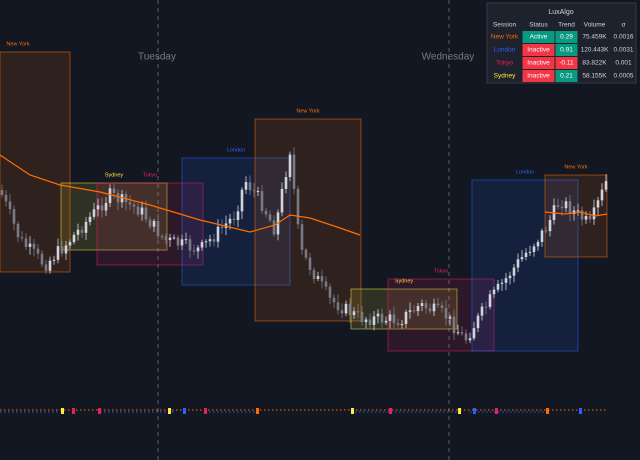 This screenshot has height=460, width=640. Describe the element at coordinates (505, 25) in the screenshot. I see `table-header: Session` at that location.